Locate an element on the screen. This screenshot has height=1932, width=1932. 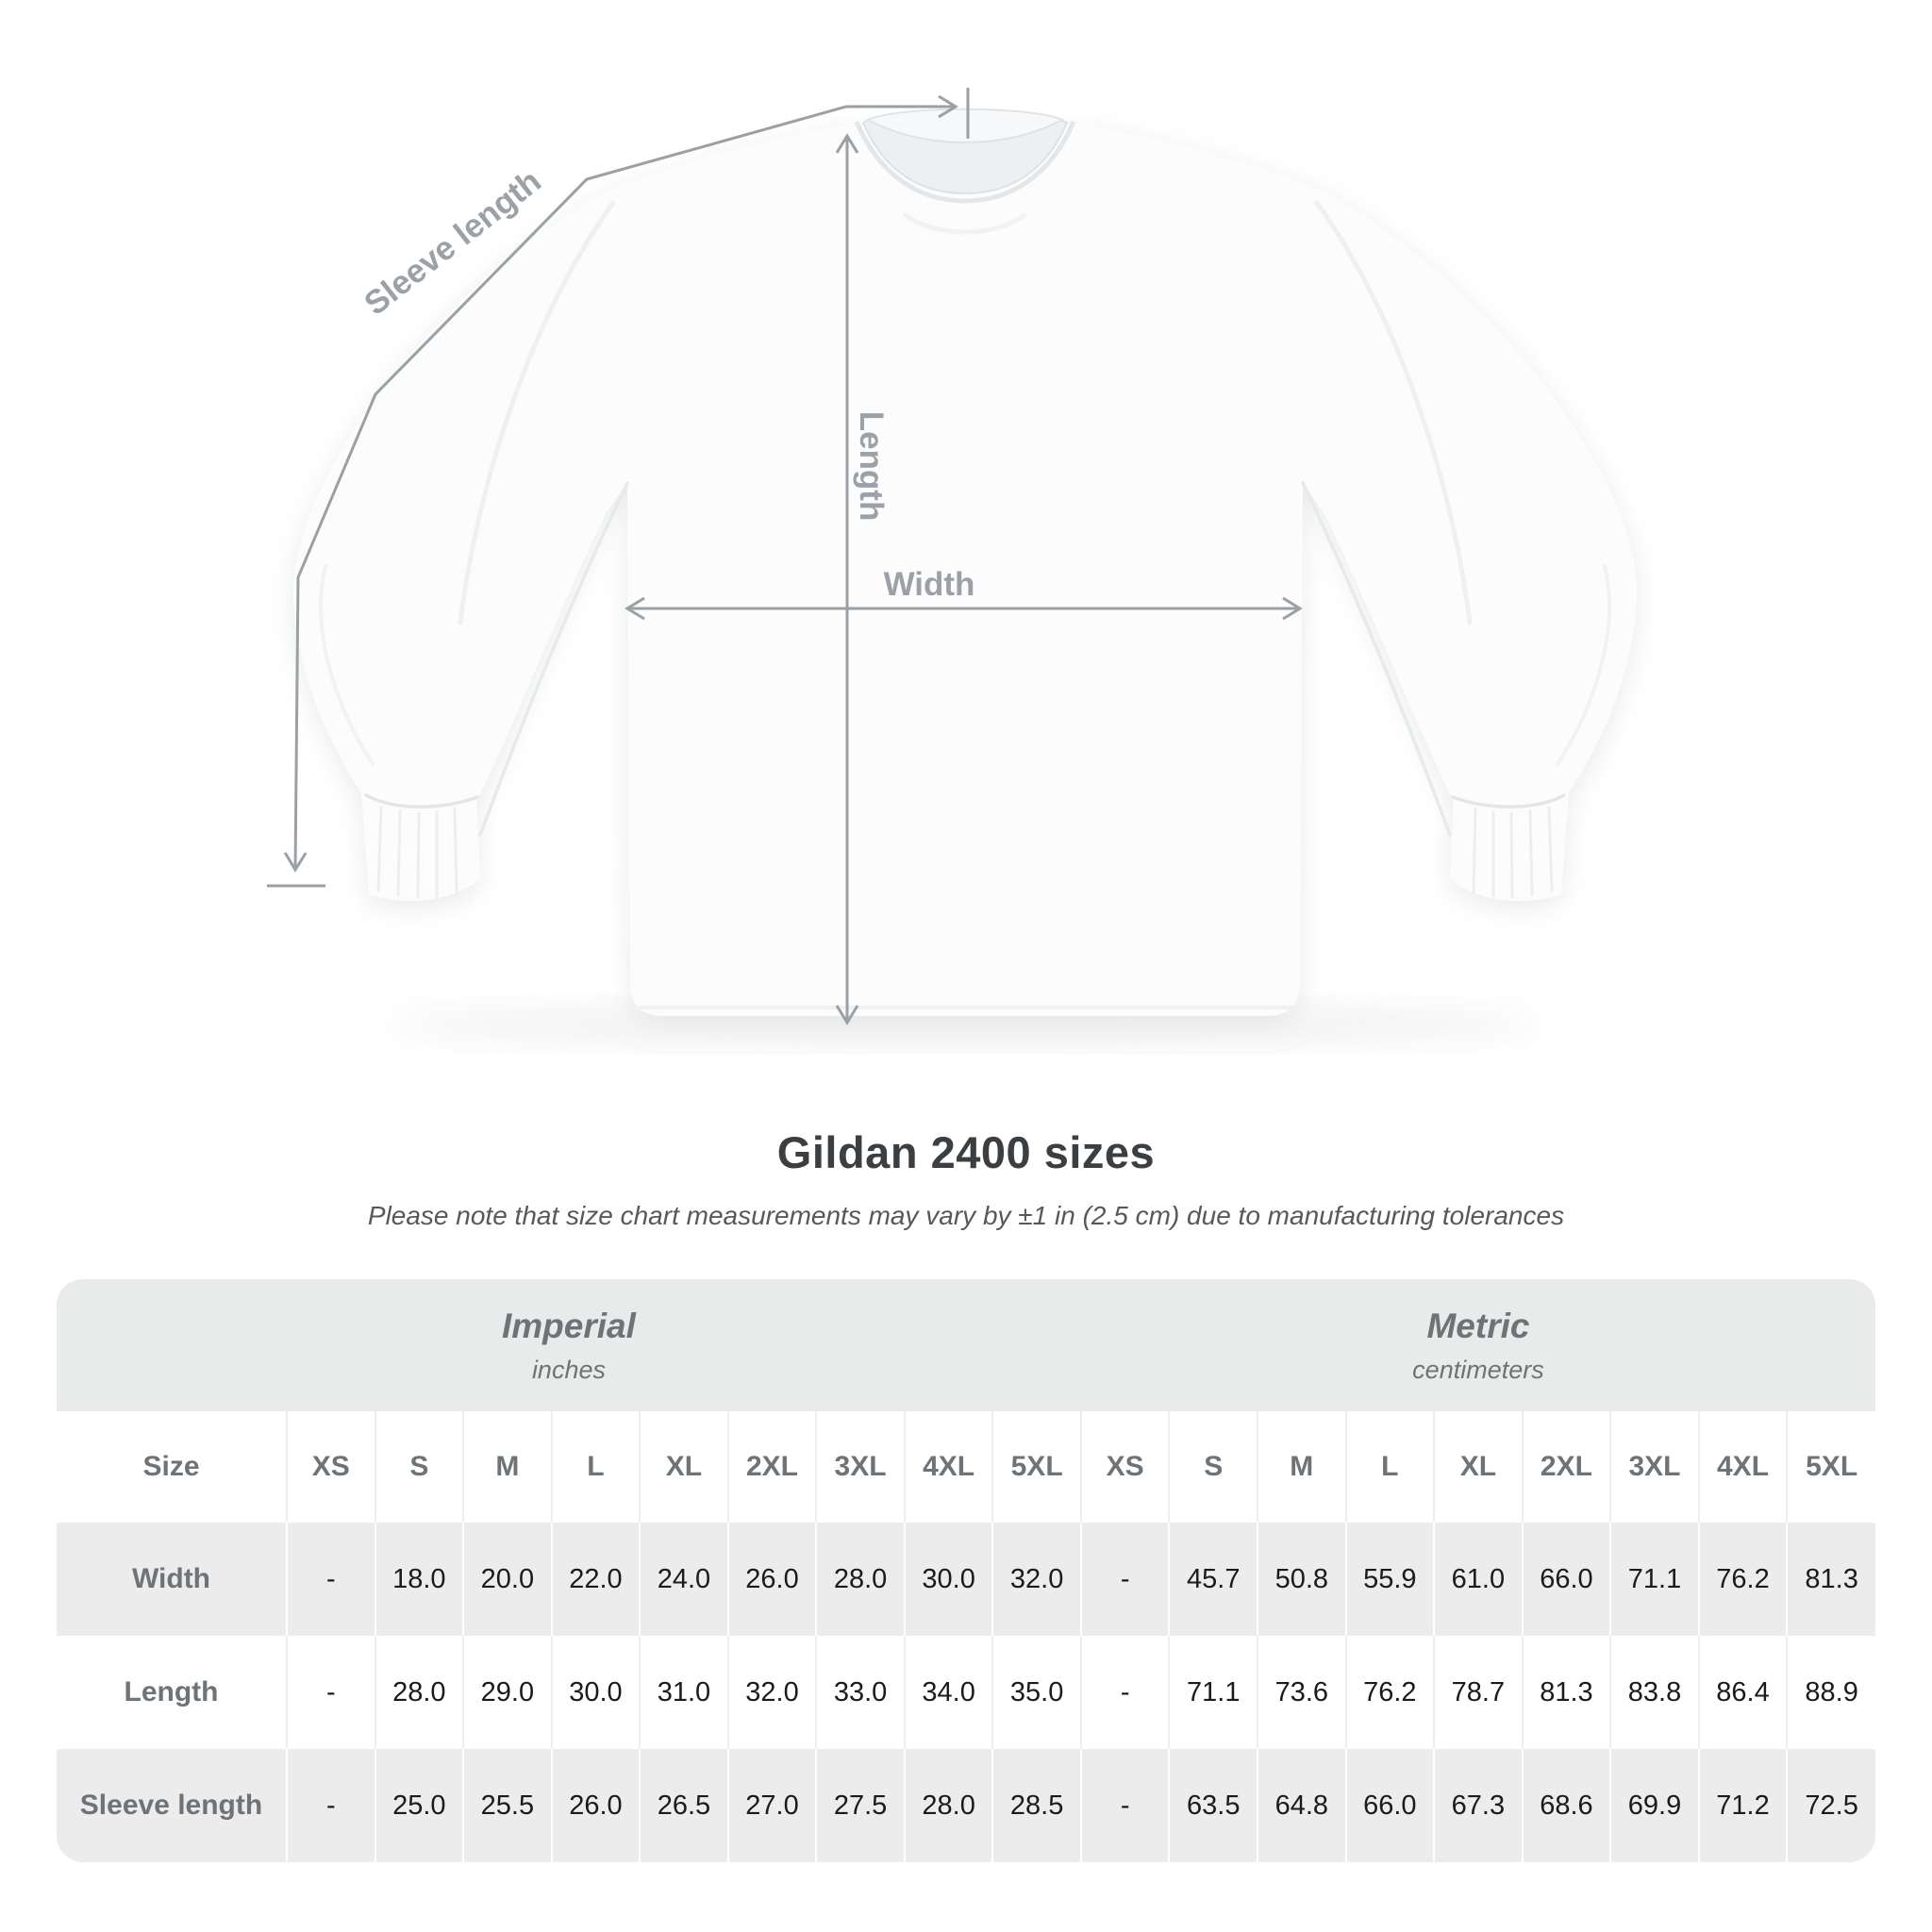
measurement-cell: 68.6 is located at coordinates (1566, 1806).